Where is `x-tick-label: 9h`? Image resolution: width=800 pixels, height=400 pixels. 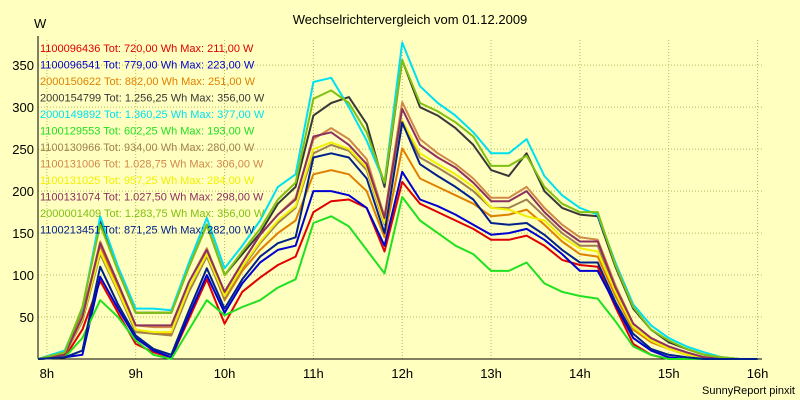
x-tick-label: 9h is located at coordinates (135, 373).